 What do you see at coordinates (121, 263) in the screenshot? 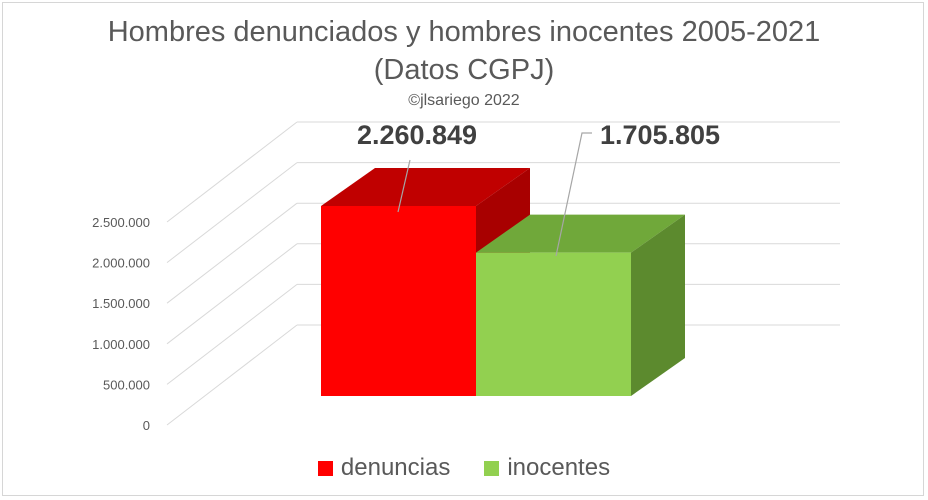
I see `y-tick-label-4: 2.000.000` at bounding box center [121, 263].